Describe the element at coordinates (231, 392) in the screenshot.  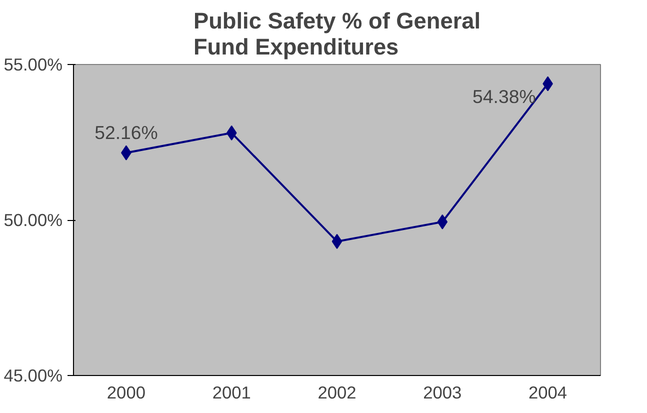
I see `x-tick-label: 2001` at that location.